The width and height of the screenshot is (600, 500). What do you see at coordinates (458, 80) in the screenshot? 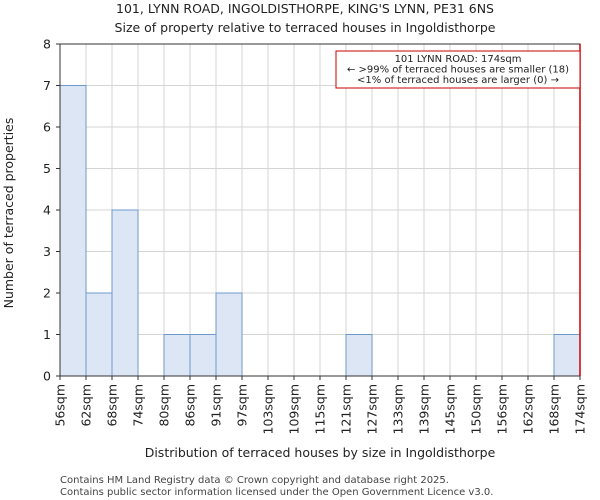
I see `annotation-line-3: <1% of terraced houses are larger (0) →` at bounding box center [458, 80].